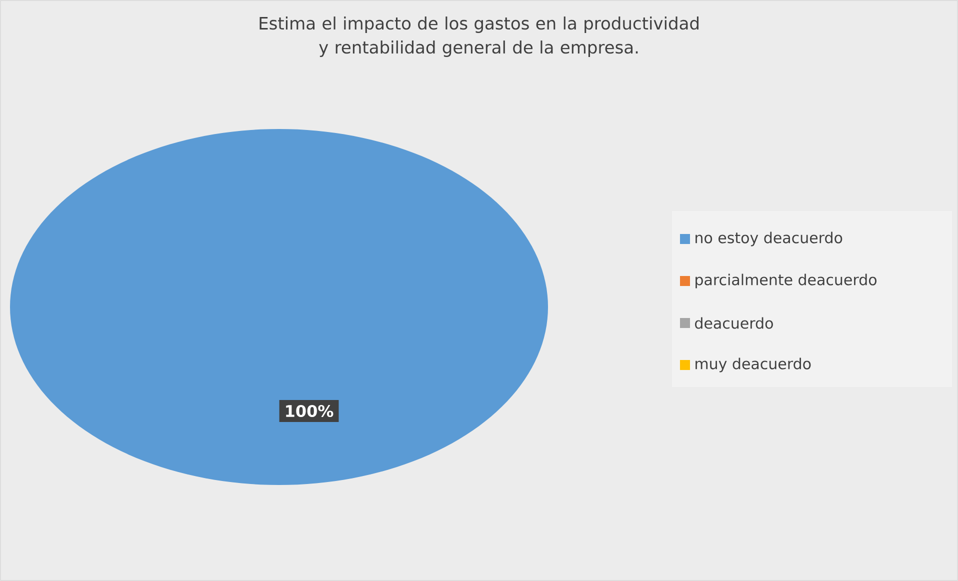 The height and width of the screenshot is (581, 958). I want to click on legend-label: parcialmente deacuerdo, so click(786, 281).